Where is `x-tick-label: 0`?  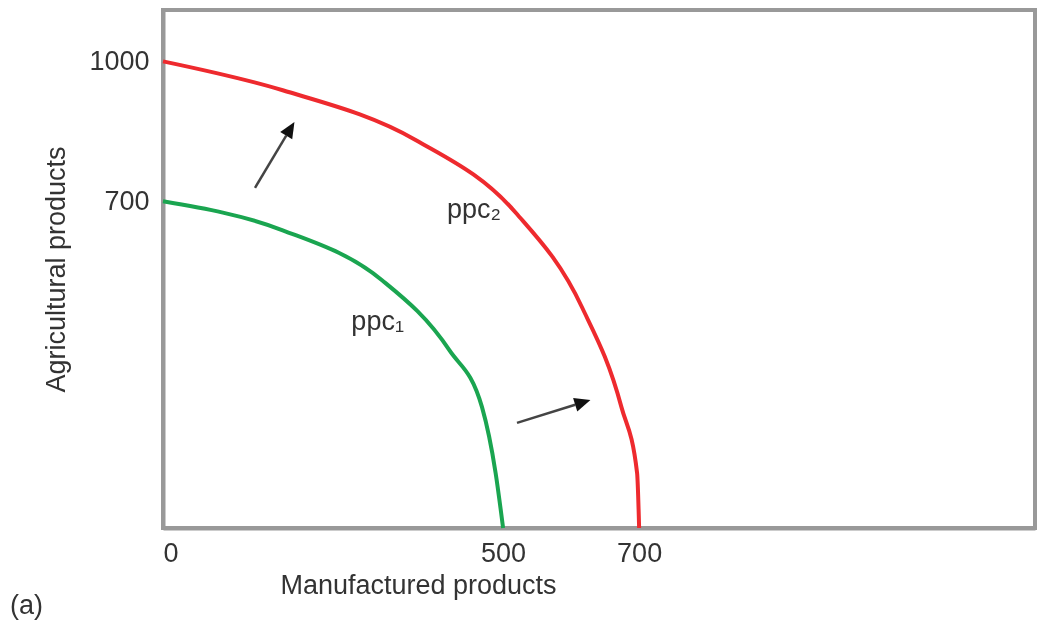 x-tick-label: 0 is located at coordinates (171, 552).